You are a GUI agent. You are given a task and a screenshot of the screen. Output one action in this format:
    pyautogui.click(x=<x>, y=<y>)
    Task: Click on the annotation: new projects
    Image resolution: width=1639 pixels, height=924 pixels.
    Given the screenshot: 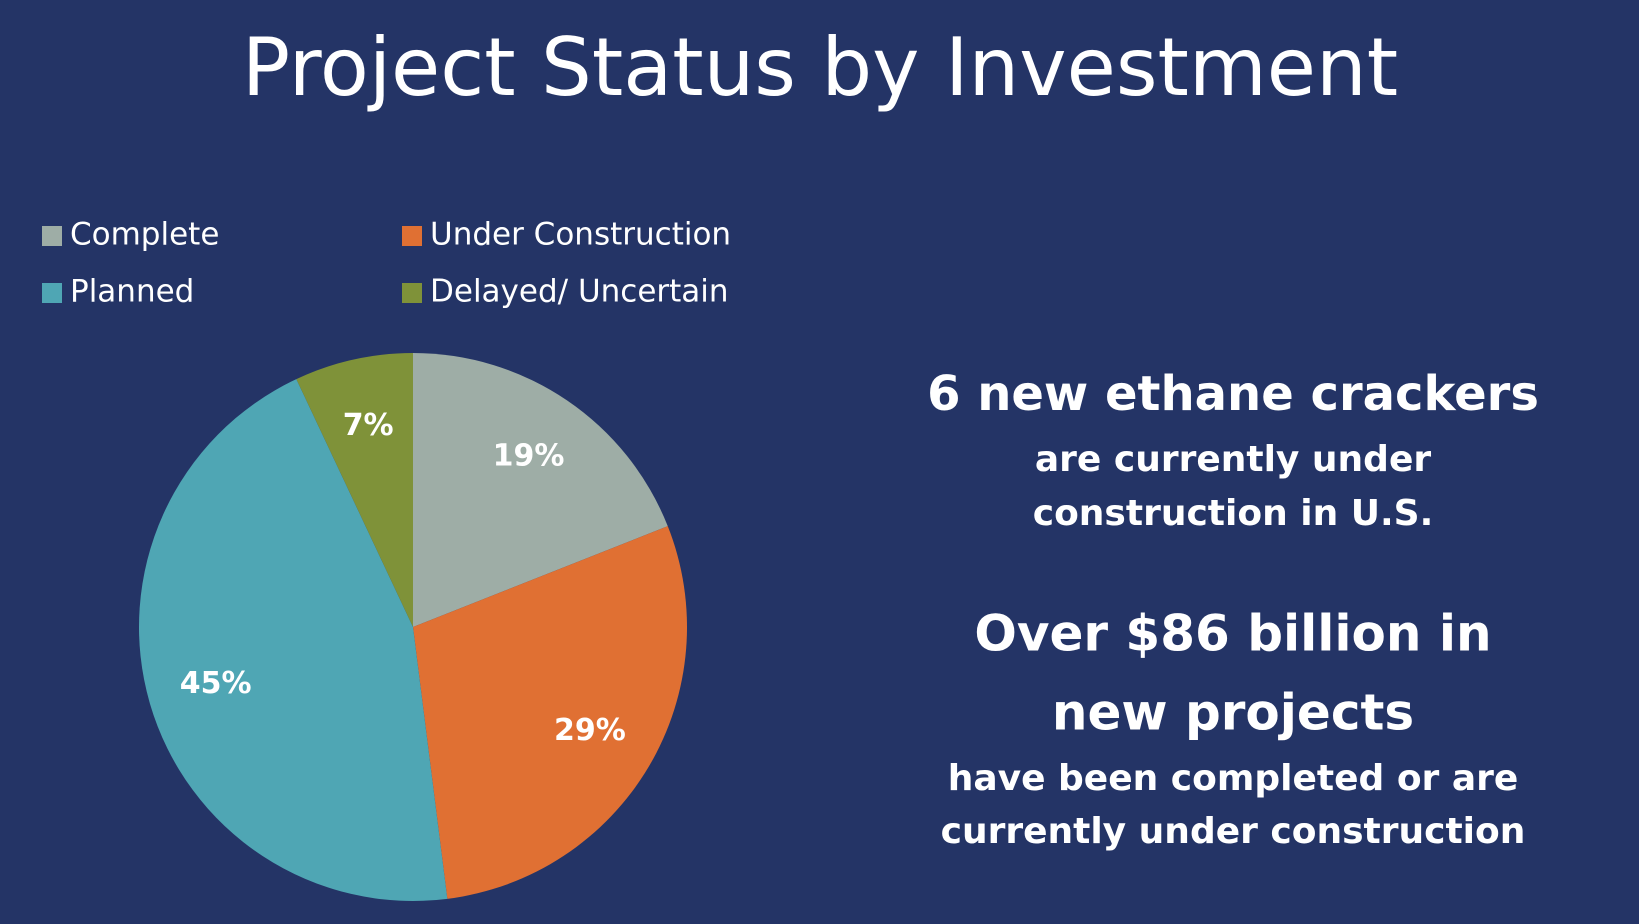 What is the action you would take?
    pyautogui.click(x=1233, y=713)
    